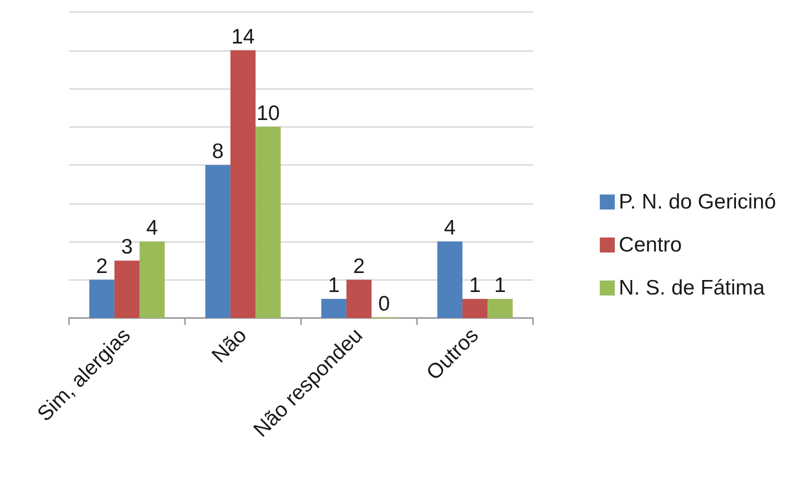  What do you see at coordinates (650, 245) in the screenshot?
I see `legend-label: Centro` at bounding box center [650, 245].